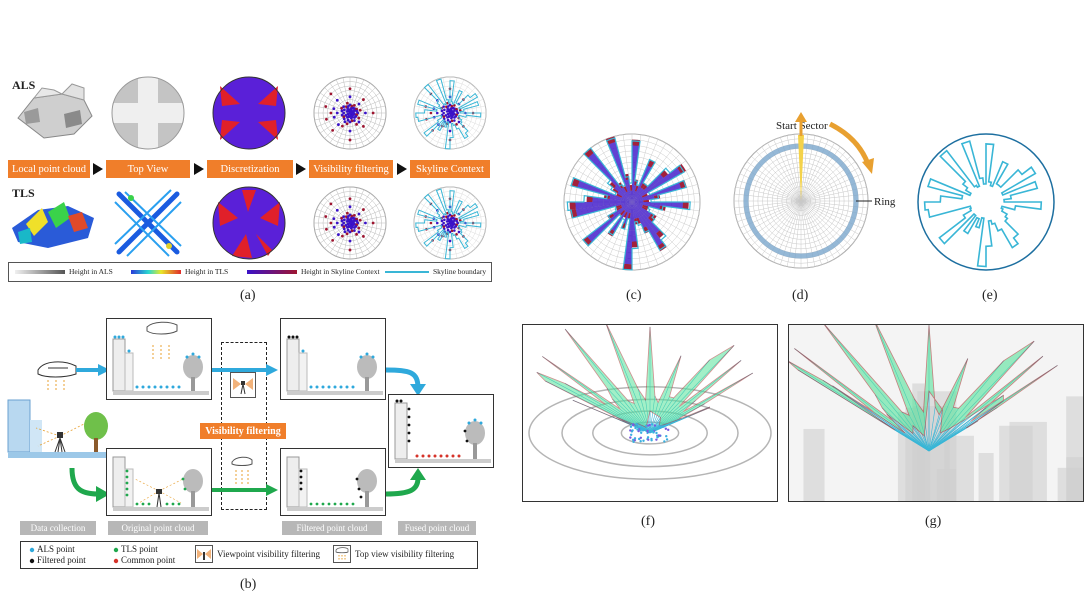  What do you see at coordinates (342, 554) in the screenshot?
I see `topview-filter-icon` at bounding box center [342, 554].